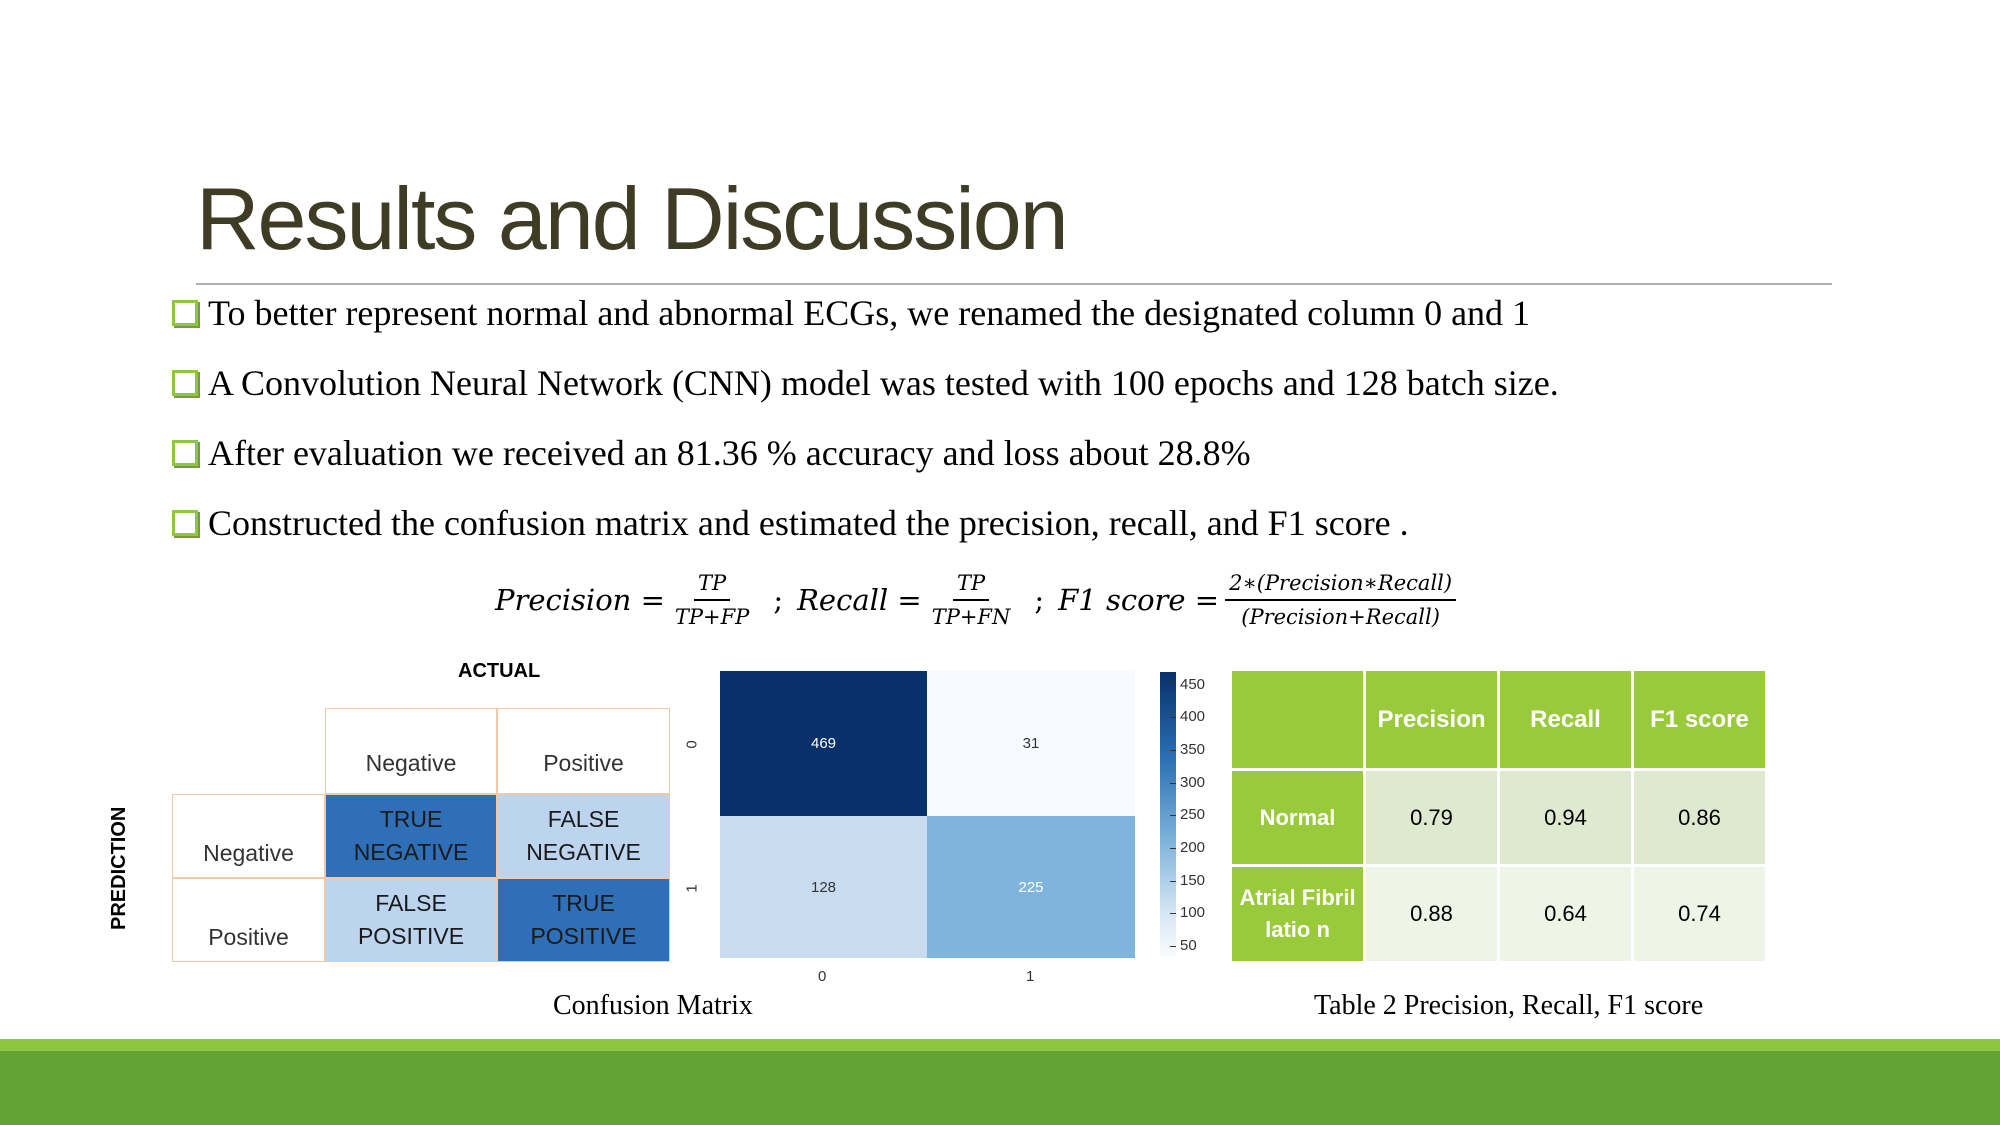  What do you see at coordinates (653, 1005) in the screenshot?
I see `confusion-caption: Confusion Matrix` at bounding box center [653, 1005].